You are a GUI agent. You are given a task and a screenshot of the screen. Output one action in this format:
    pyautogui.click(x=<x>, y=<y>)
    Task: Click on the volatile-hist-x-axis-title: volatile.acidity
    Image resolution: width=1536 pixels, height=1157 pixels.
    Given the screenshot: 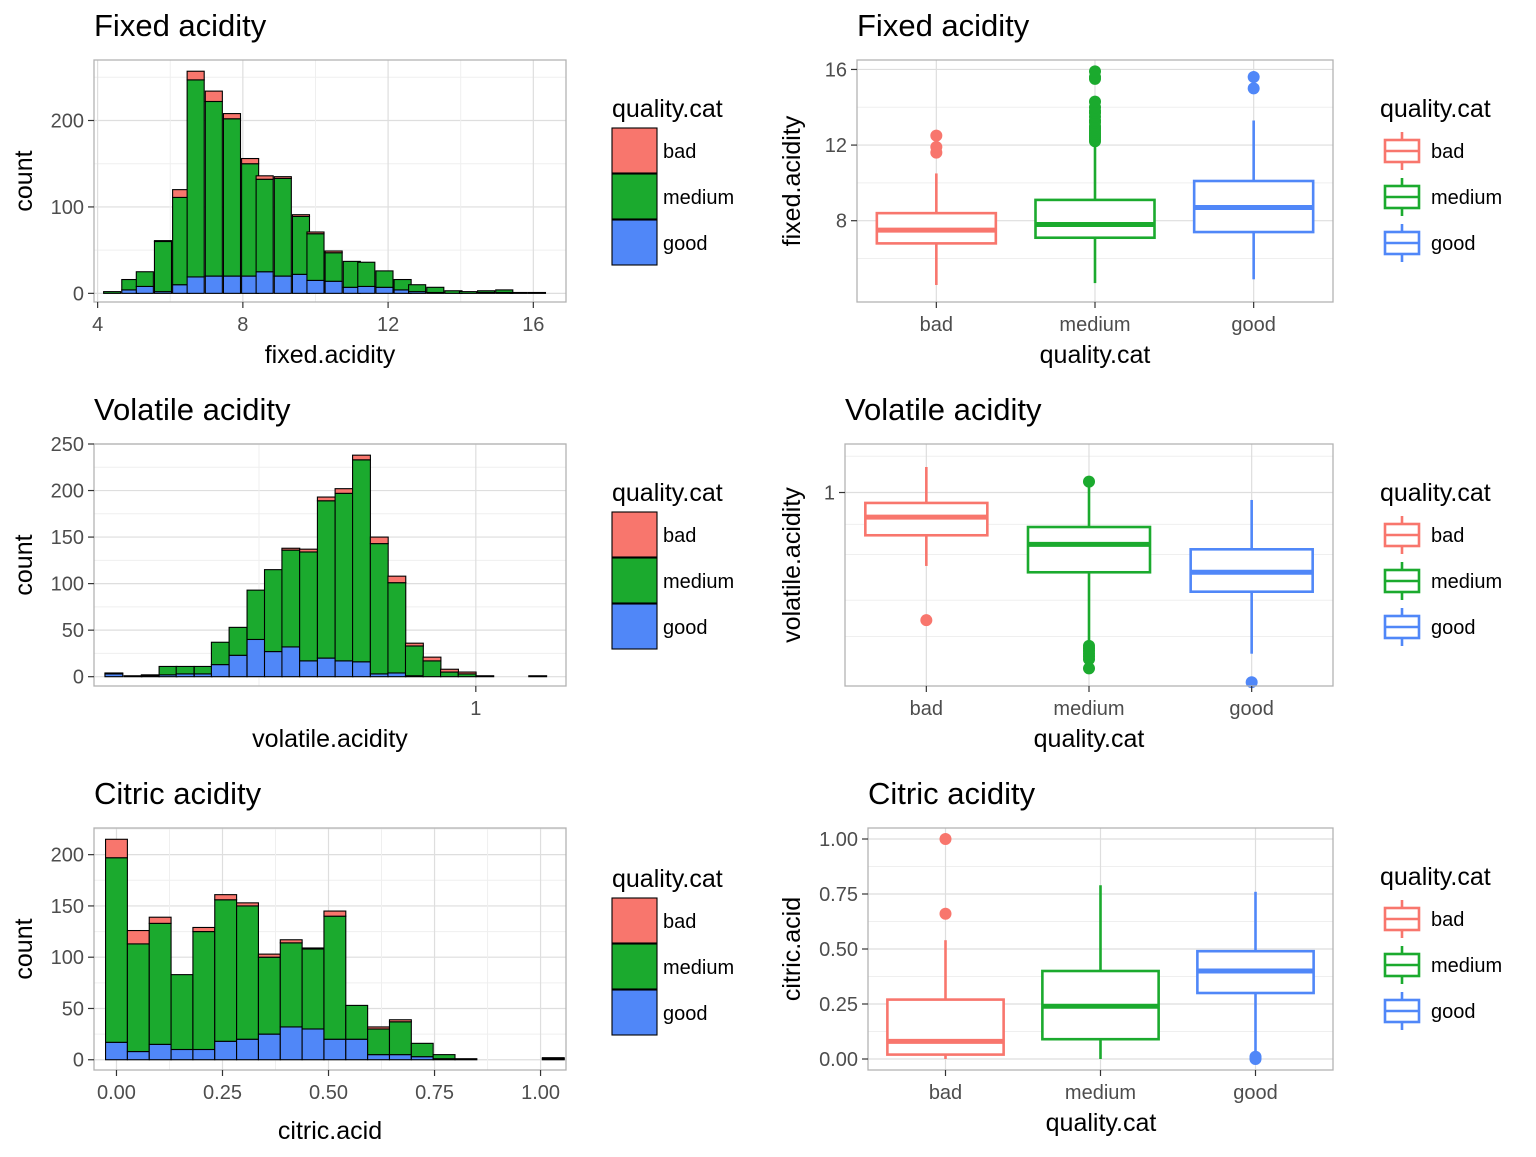 What is the action you would take?
    pyautogui.click(x=330, y=739)
    